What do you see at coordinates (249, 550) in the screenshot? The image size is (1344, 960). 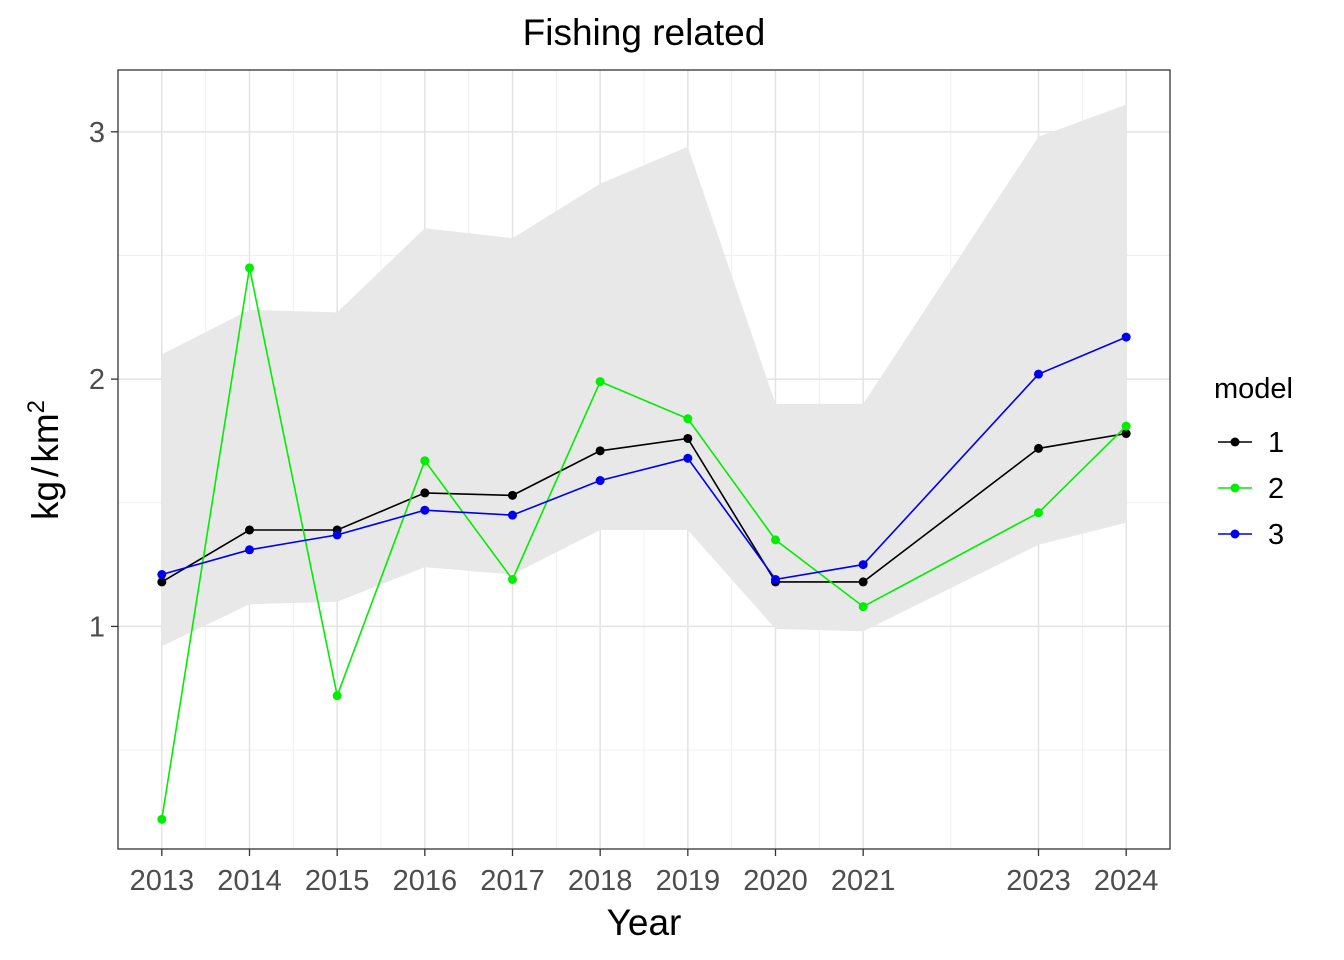 I see `point-series-3-2014` at bounding box center [249, 550].